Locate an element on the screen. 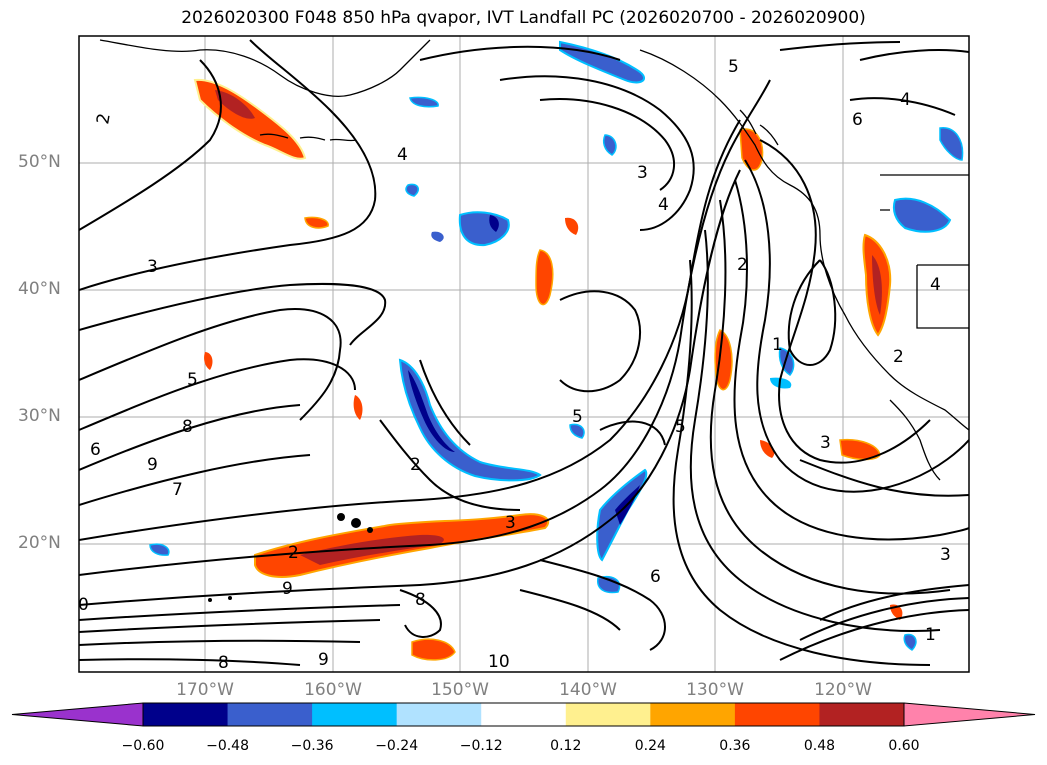 This screenshot has width=1047, height=765. contour-label: 7 is located at coordinates (177, 490).